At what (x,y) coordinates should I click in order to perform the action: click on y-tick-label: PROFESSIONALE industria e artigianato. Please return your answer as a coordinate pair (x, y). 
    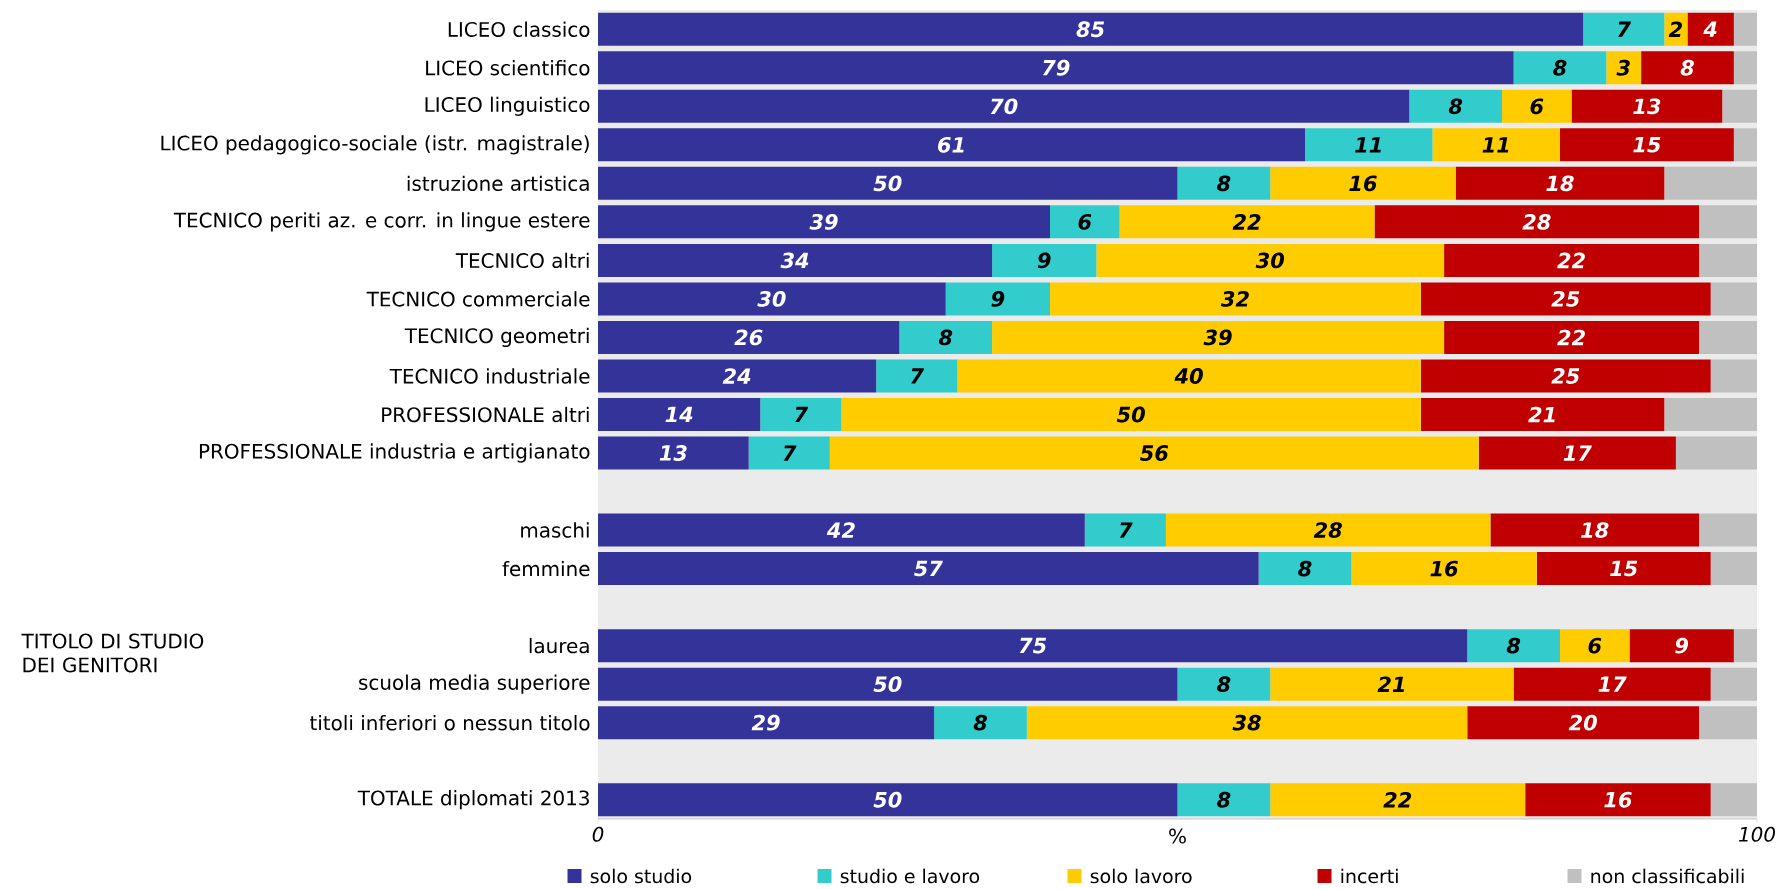
    Looking at the image, I should click on (394, 453).